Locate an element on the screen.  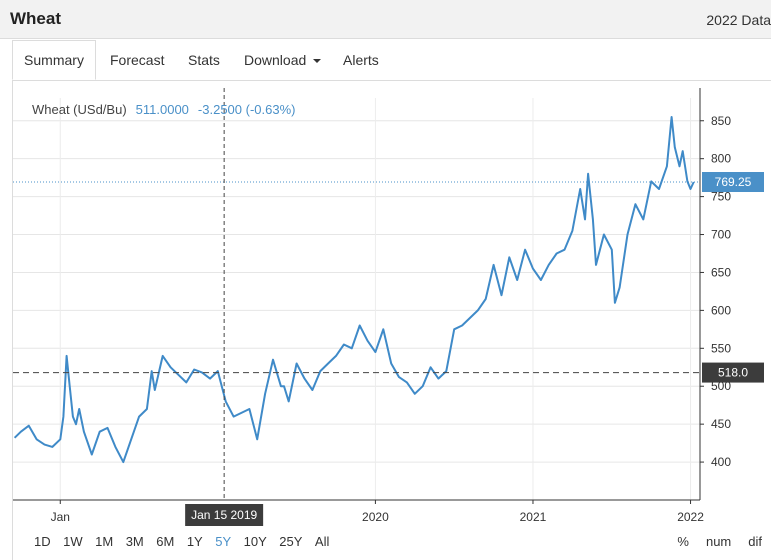
mode-selector: % num dif is located at coordinates (711, 541).